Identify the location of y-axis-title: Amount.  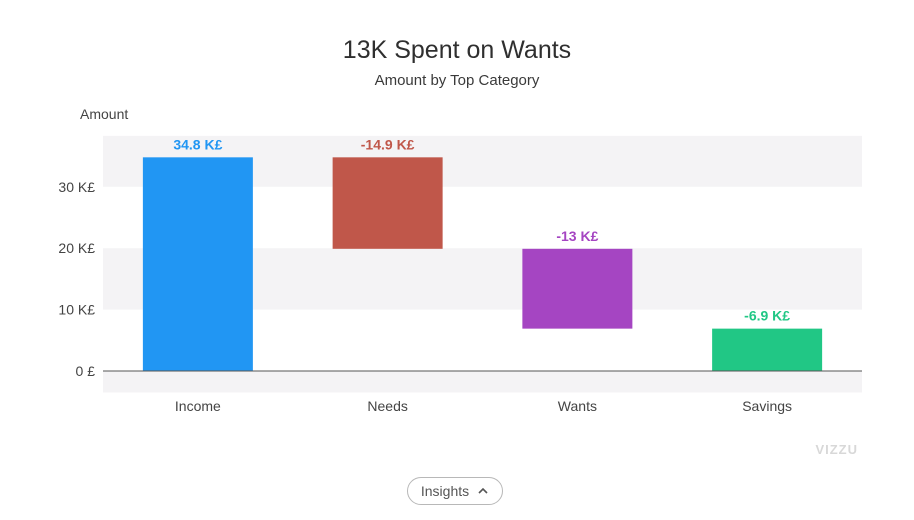
(104, 114).